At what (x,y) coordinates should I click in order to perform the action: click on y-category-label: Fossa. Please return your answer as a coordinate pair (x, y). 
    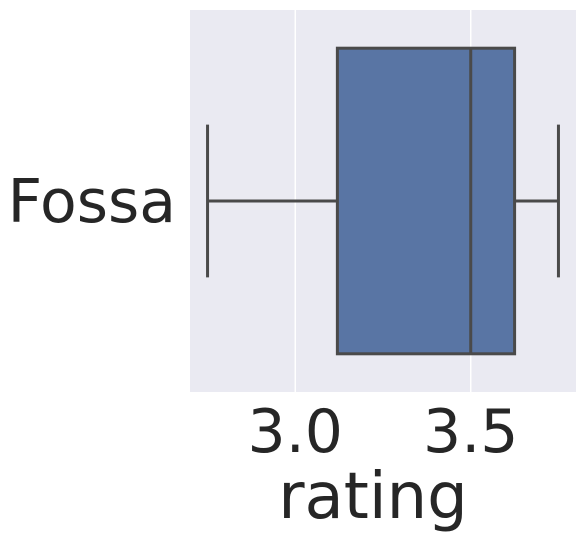
    Looking at the image, I should click on (92, 202).